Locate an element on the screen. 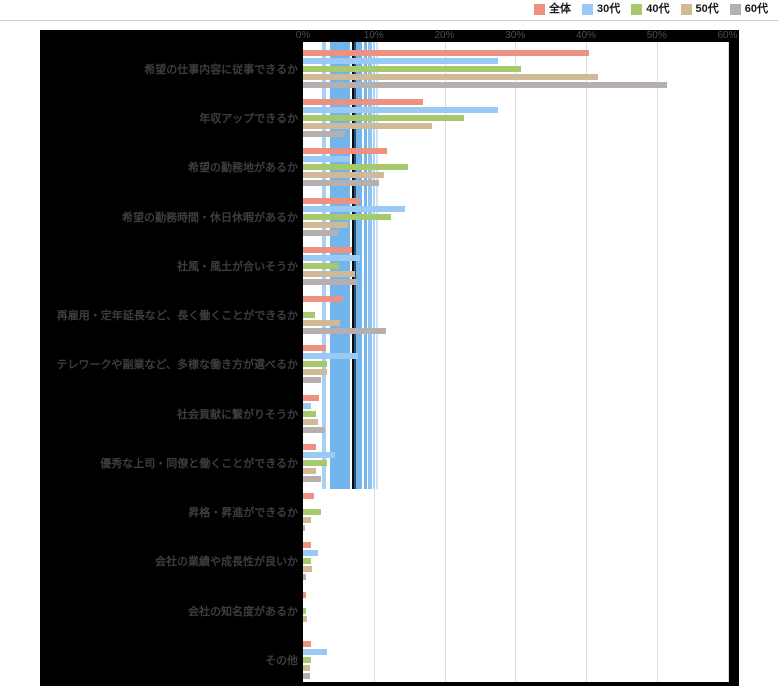  category-label: 社会貢献に繋がりそうか is located at coordinates (237, 414).